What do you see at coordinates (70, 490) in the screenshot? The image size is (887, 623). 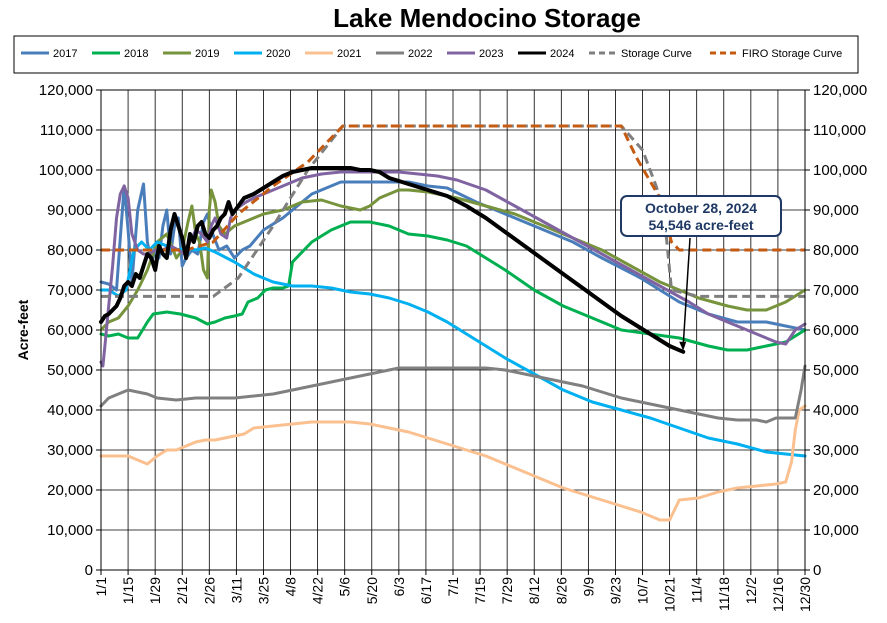 I see `y-tick-label: 20,000` at bounding box center [70, 490].